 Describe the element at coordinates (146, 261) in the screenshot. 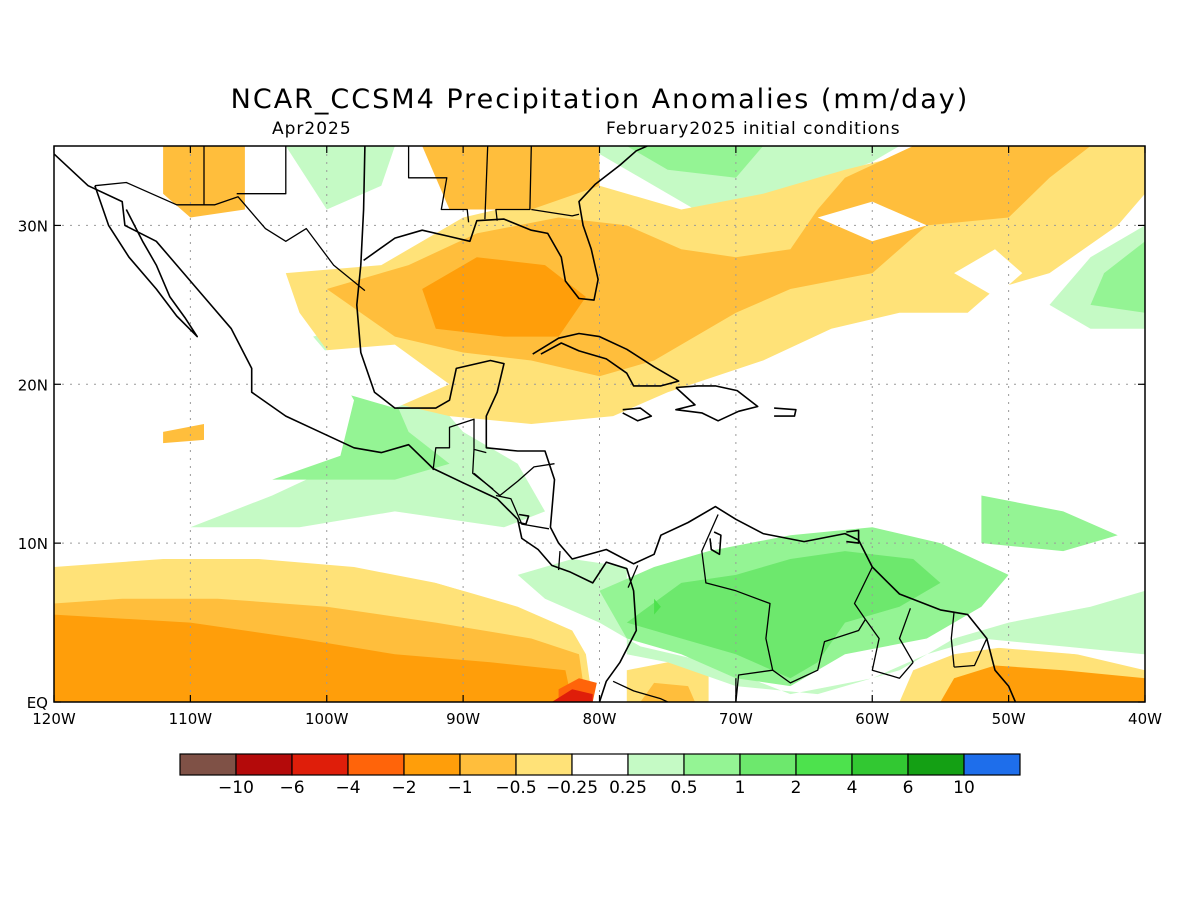

I see `coastline-baja-california` at that location.